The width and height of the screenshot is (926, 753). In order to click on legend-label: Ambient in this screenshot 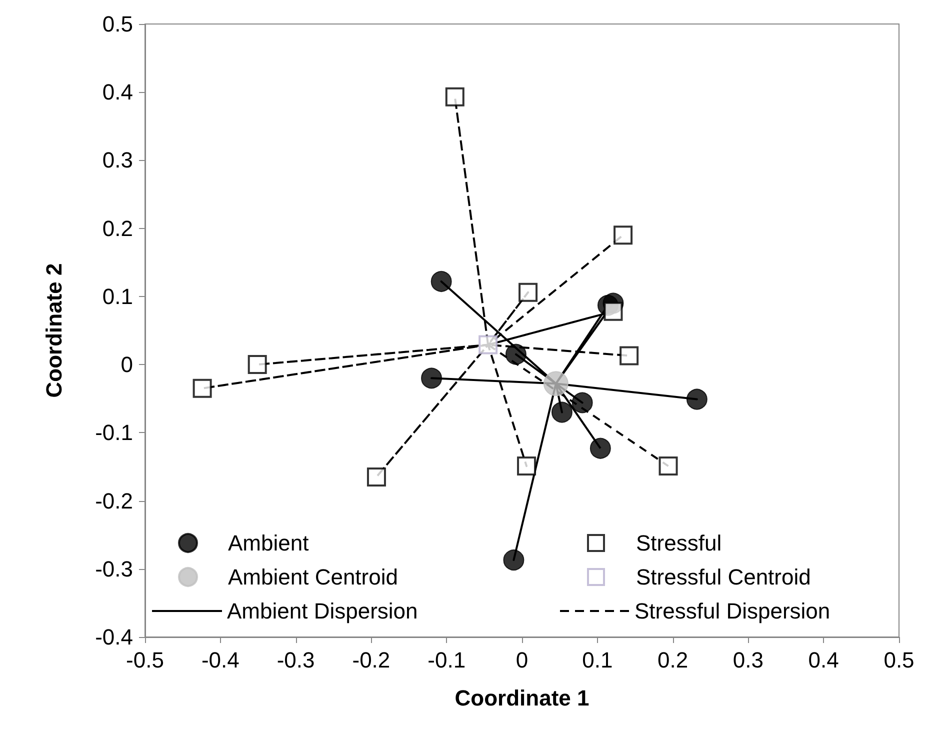, I will do `click(268, 543)`.